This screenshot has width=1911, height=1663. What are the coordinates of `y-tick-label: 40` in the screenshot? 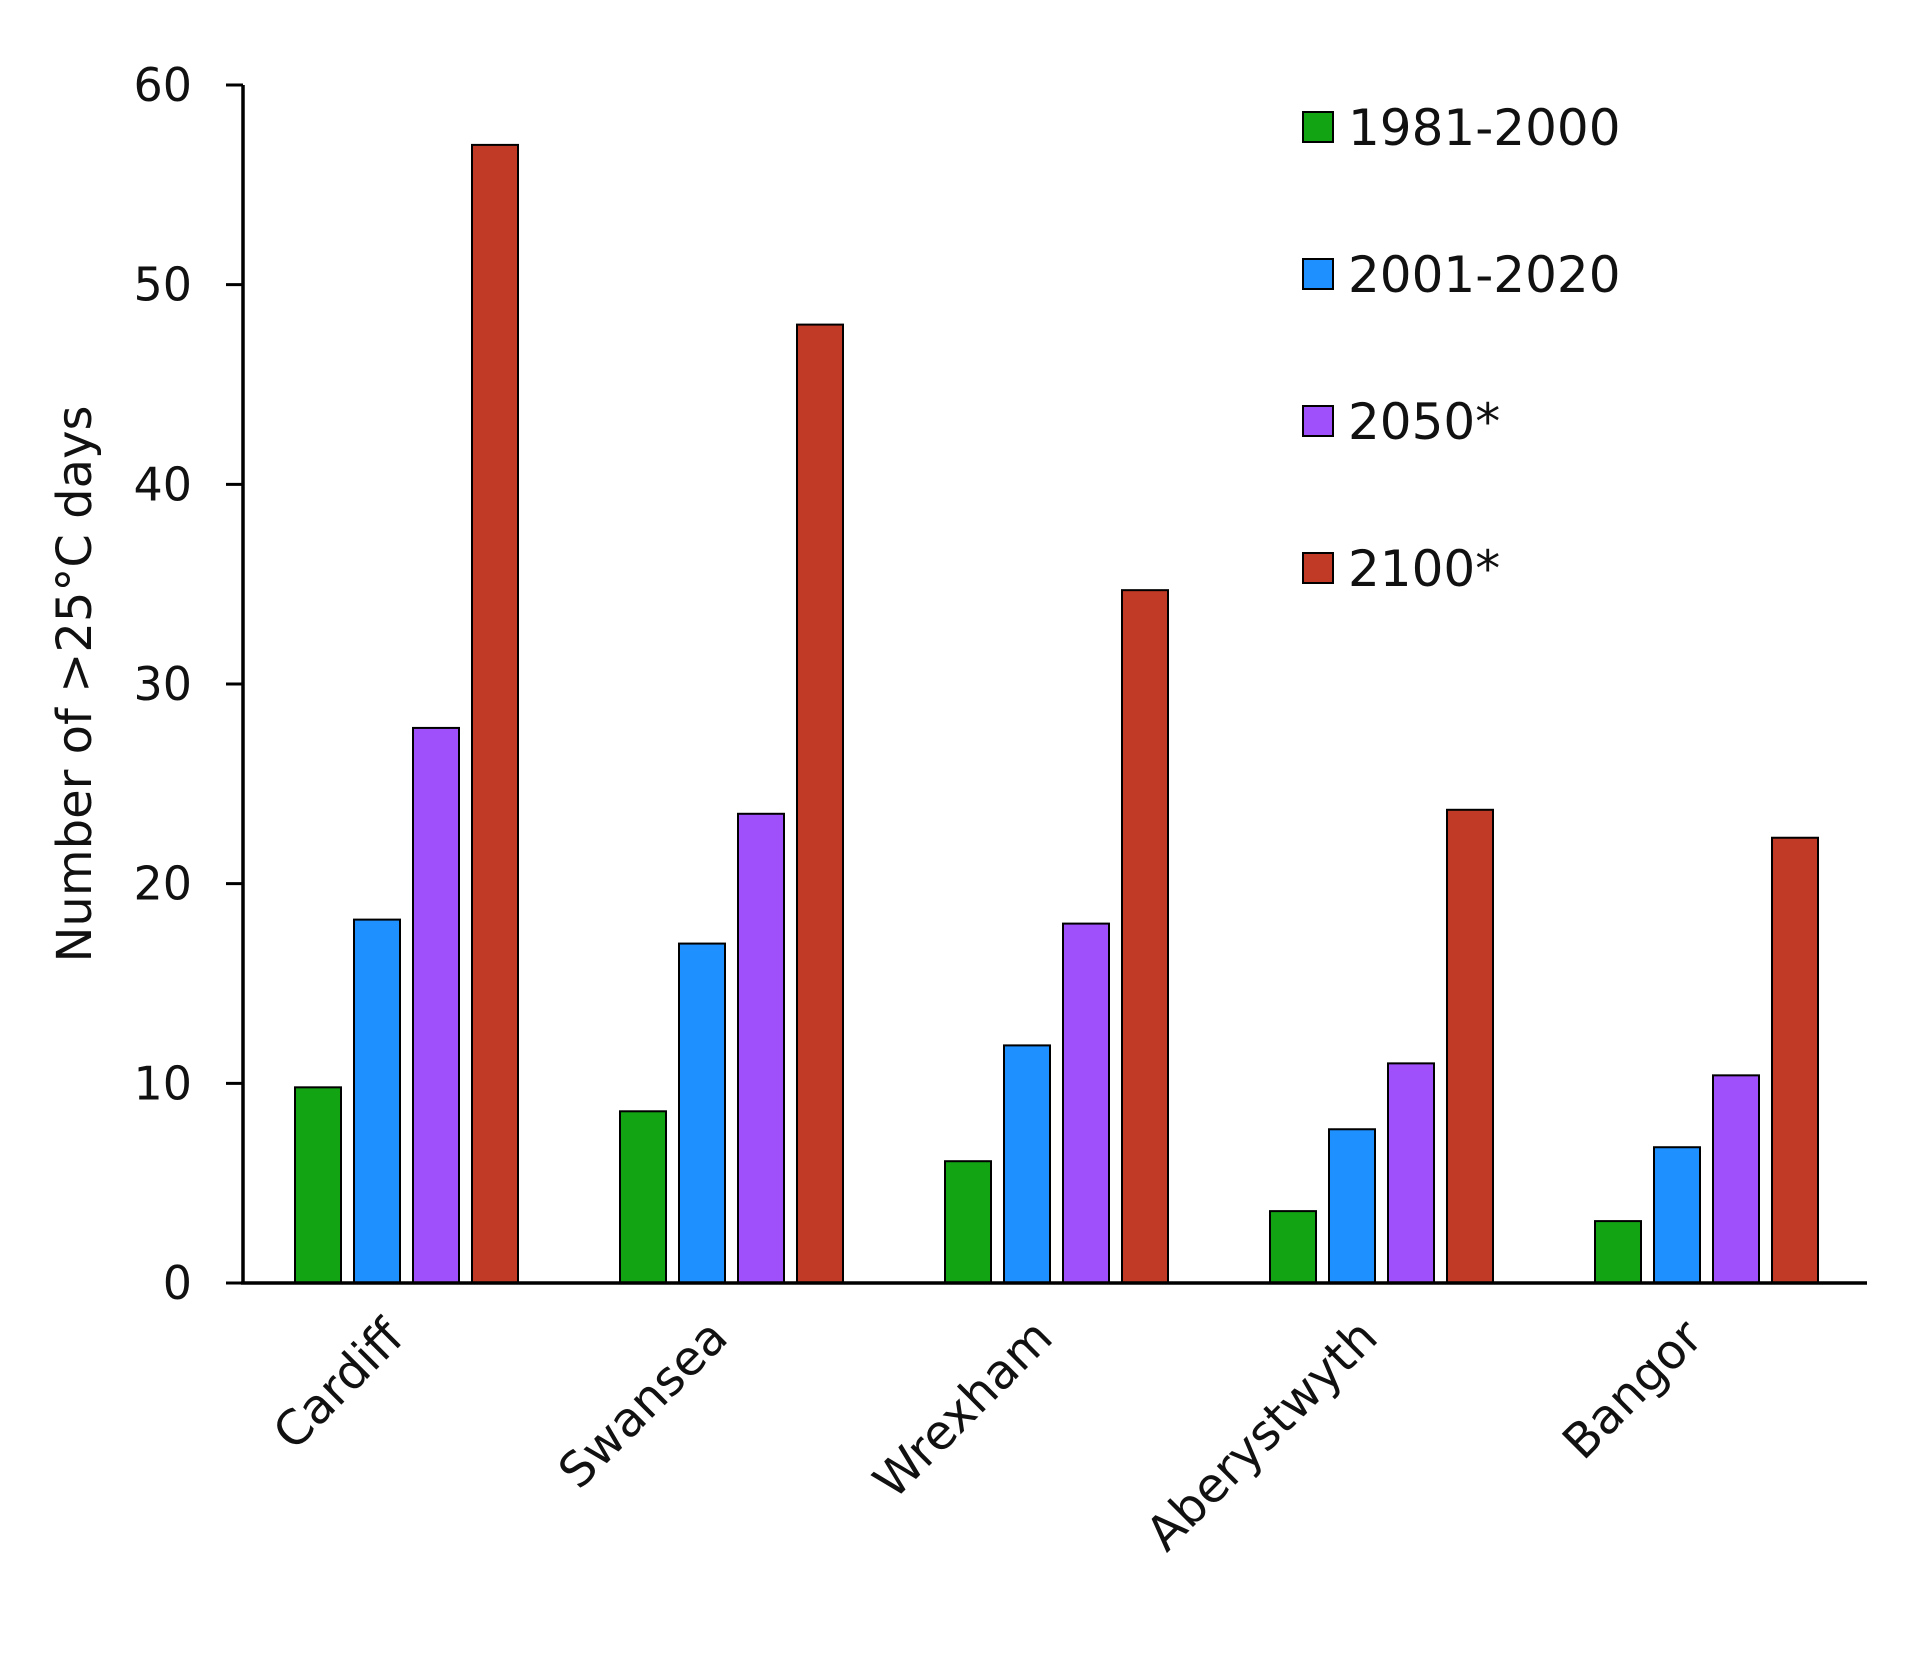 It's located at (162, 484).